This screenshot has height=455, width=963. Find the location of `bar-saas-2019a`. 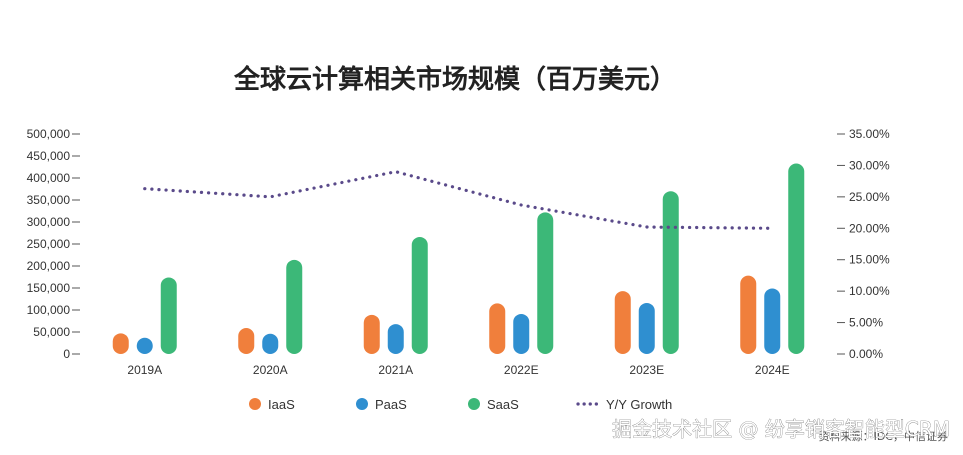

bar-saas-2019a is located at coordinates (168, 315).